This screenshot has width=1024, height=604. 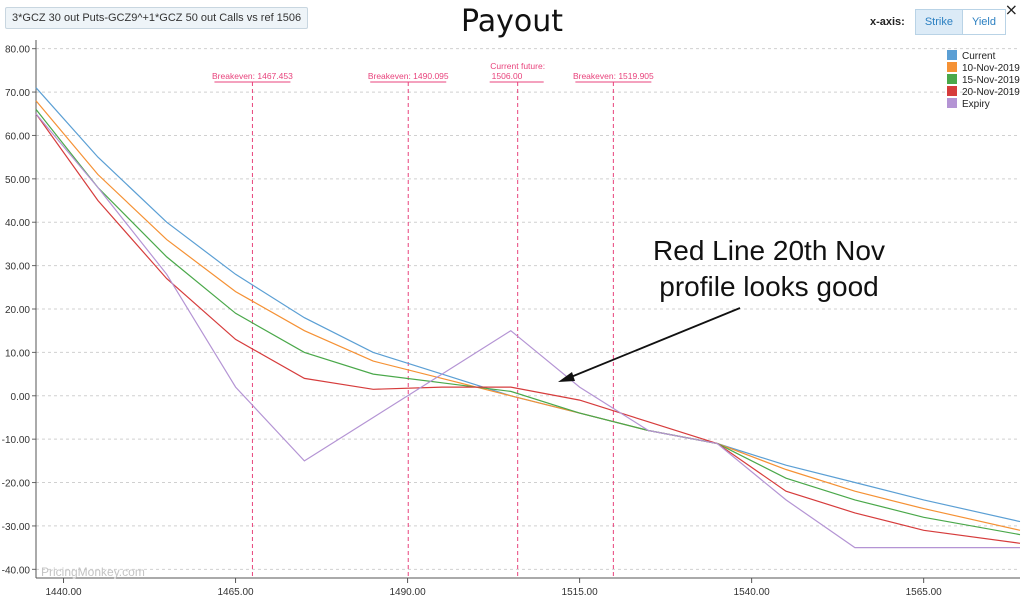 I want to click on close-icon: ×, so click(x=1011, y=9).